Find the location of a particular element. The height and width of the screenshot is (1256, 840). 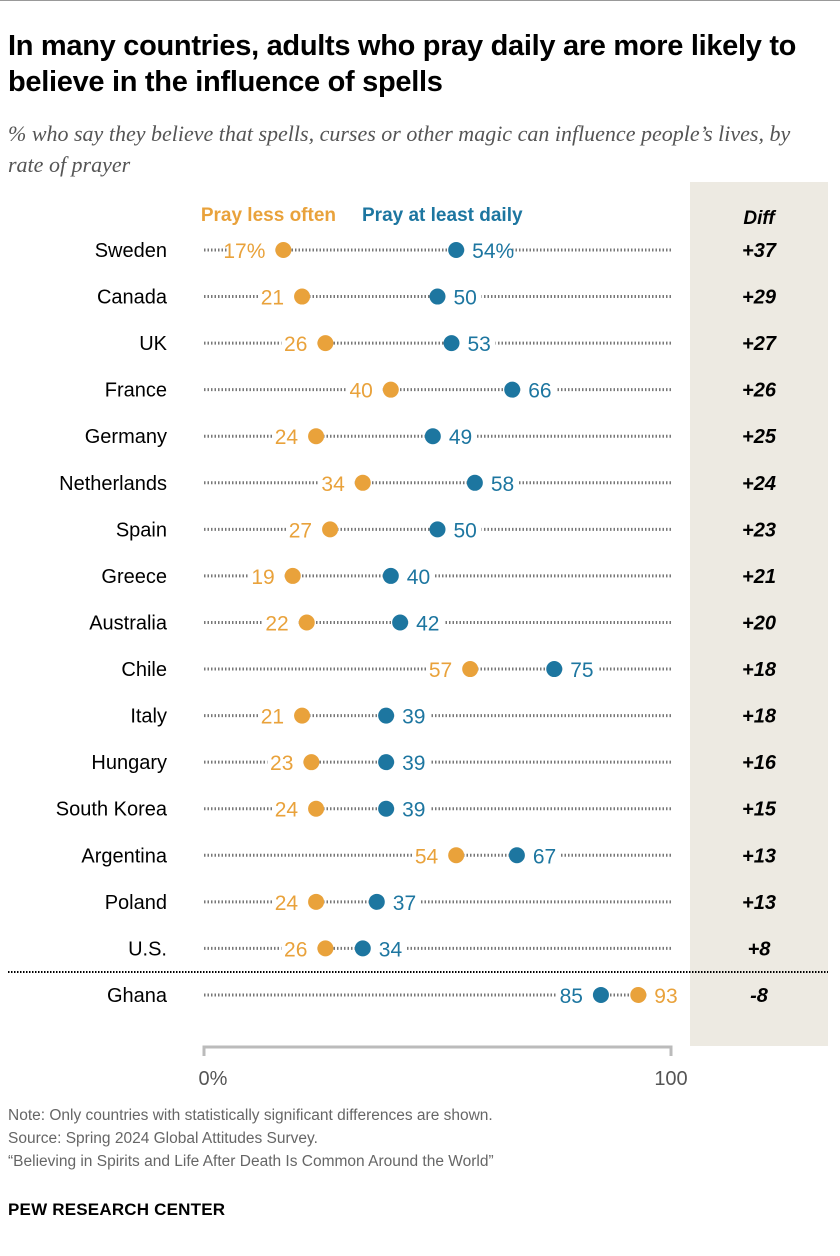

diff-value: +23 is located at coordinates (759, 530).